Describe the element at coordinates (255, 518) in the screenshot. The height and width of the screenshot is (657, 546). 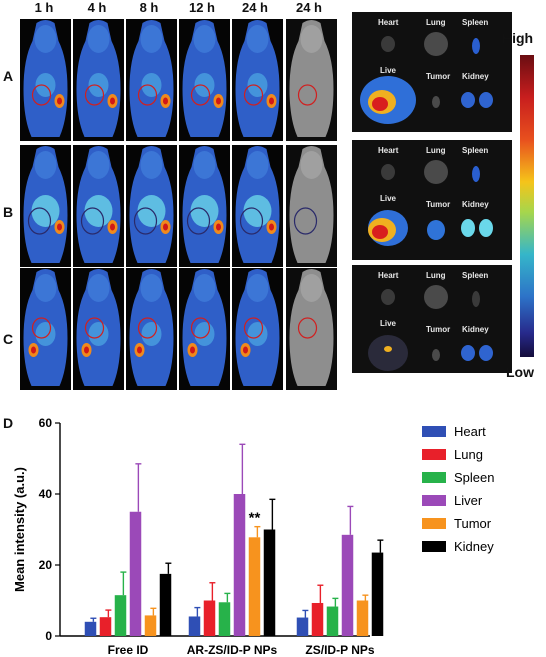
I see `significance-annotation: **` at that location.